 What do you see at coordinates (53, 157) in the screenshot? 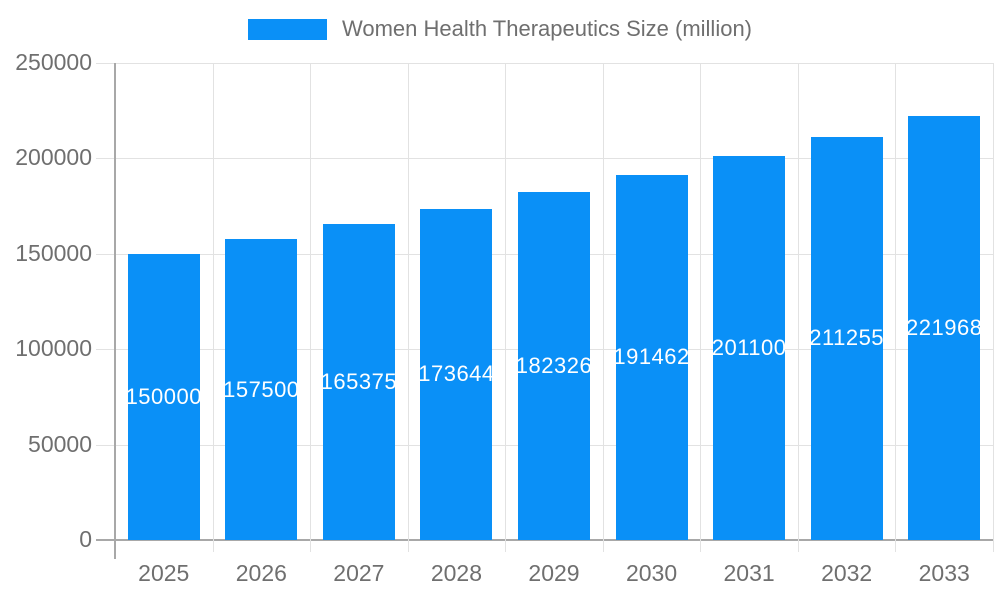
I see `y-tick-label: 200000` at bounding box center [53, 157].